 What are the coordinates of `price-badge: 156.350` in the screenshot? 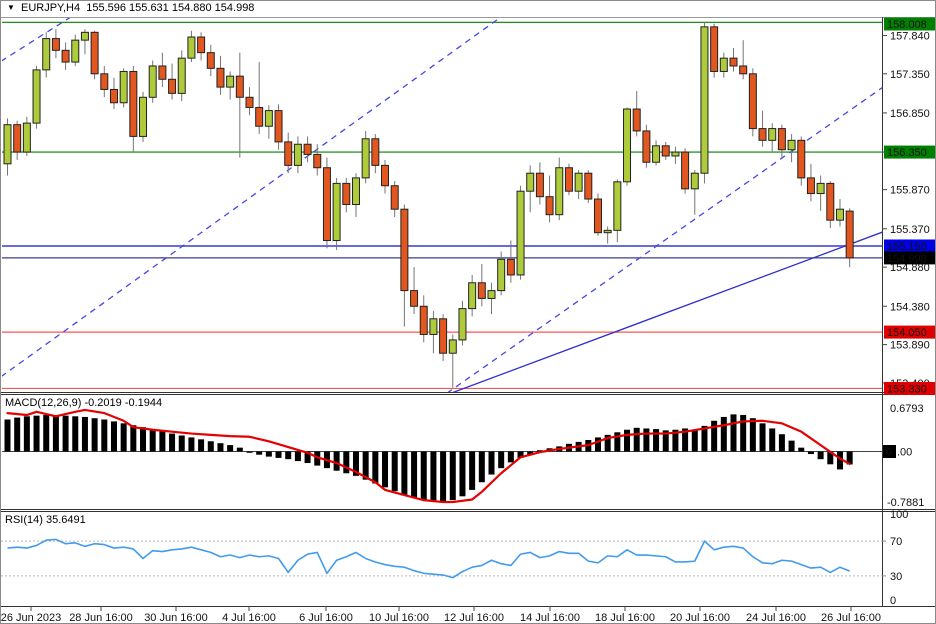 It's located at (909, 152).